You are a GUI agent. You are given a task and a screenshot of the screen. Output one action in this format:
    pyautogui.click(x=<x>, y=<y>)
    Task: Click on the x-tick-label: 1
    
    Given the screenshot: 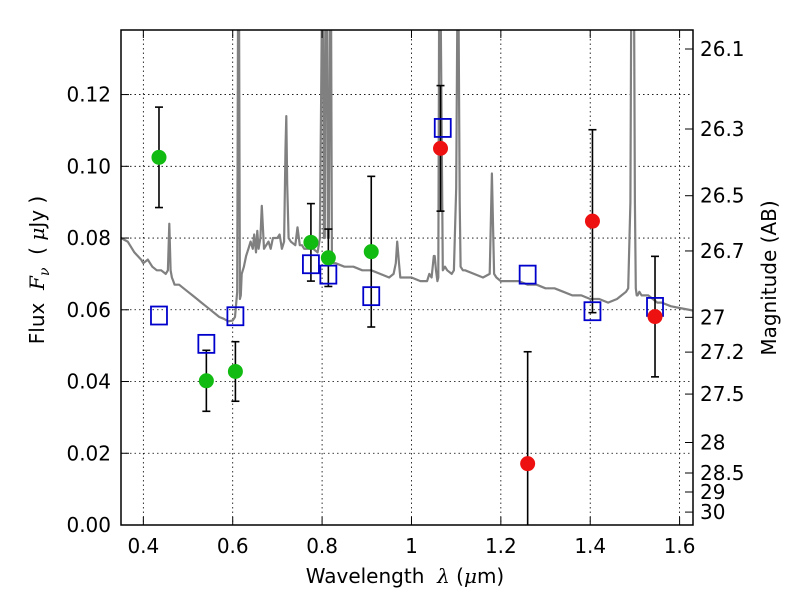 What is the action you would take?
    pyautogui.click(x=411, y=546)
    